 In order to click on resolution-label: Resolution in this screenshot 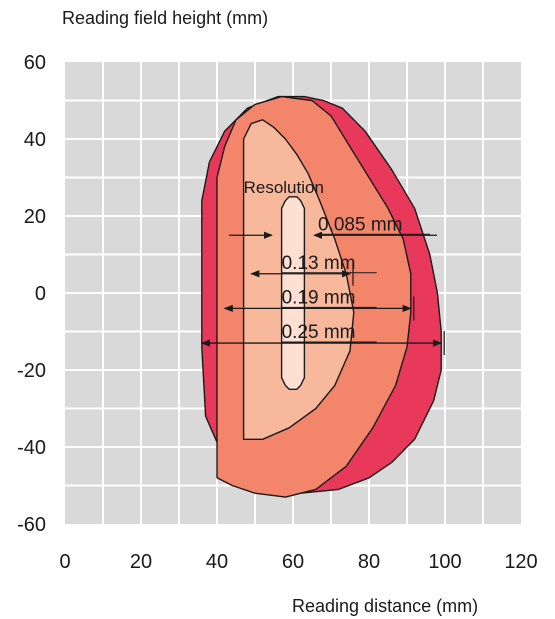, I will do `click(284, 187)`.